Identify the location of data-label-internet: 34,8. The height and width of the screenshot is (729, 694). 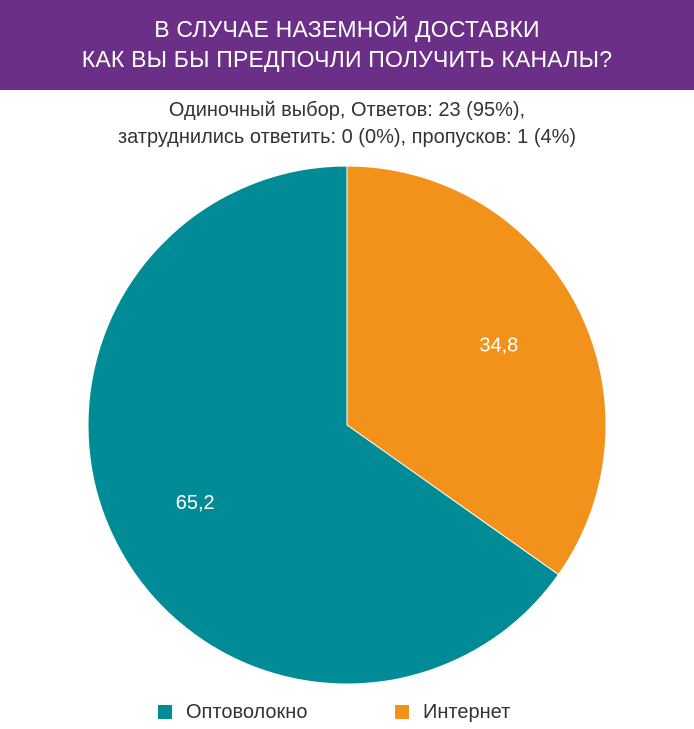
(498, 346).